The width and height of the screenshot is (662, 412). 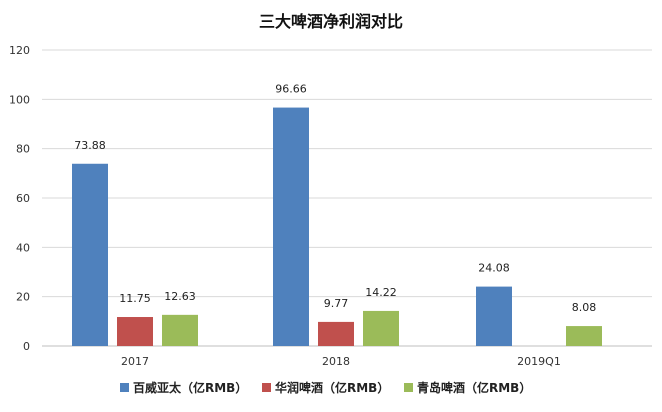 I want to click on data-label: 12.63, so click(x=180, y=296).